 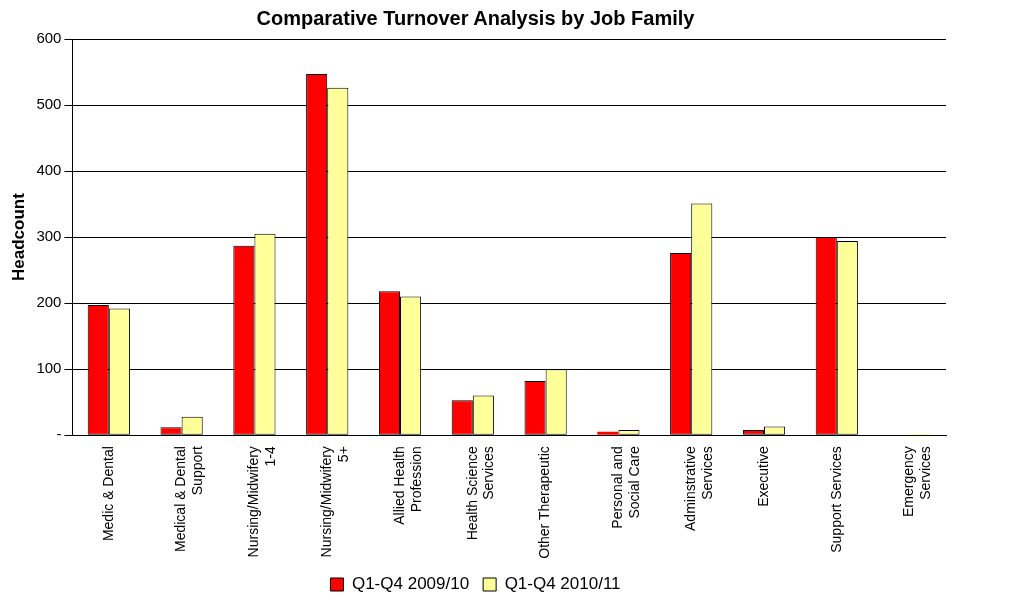 What do you see at coordinates (107, 494) in the screenshot?
I see `x-tick-label: Medic & Dental` at bounding box center [107, 494].